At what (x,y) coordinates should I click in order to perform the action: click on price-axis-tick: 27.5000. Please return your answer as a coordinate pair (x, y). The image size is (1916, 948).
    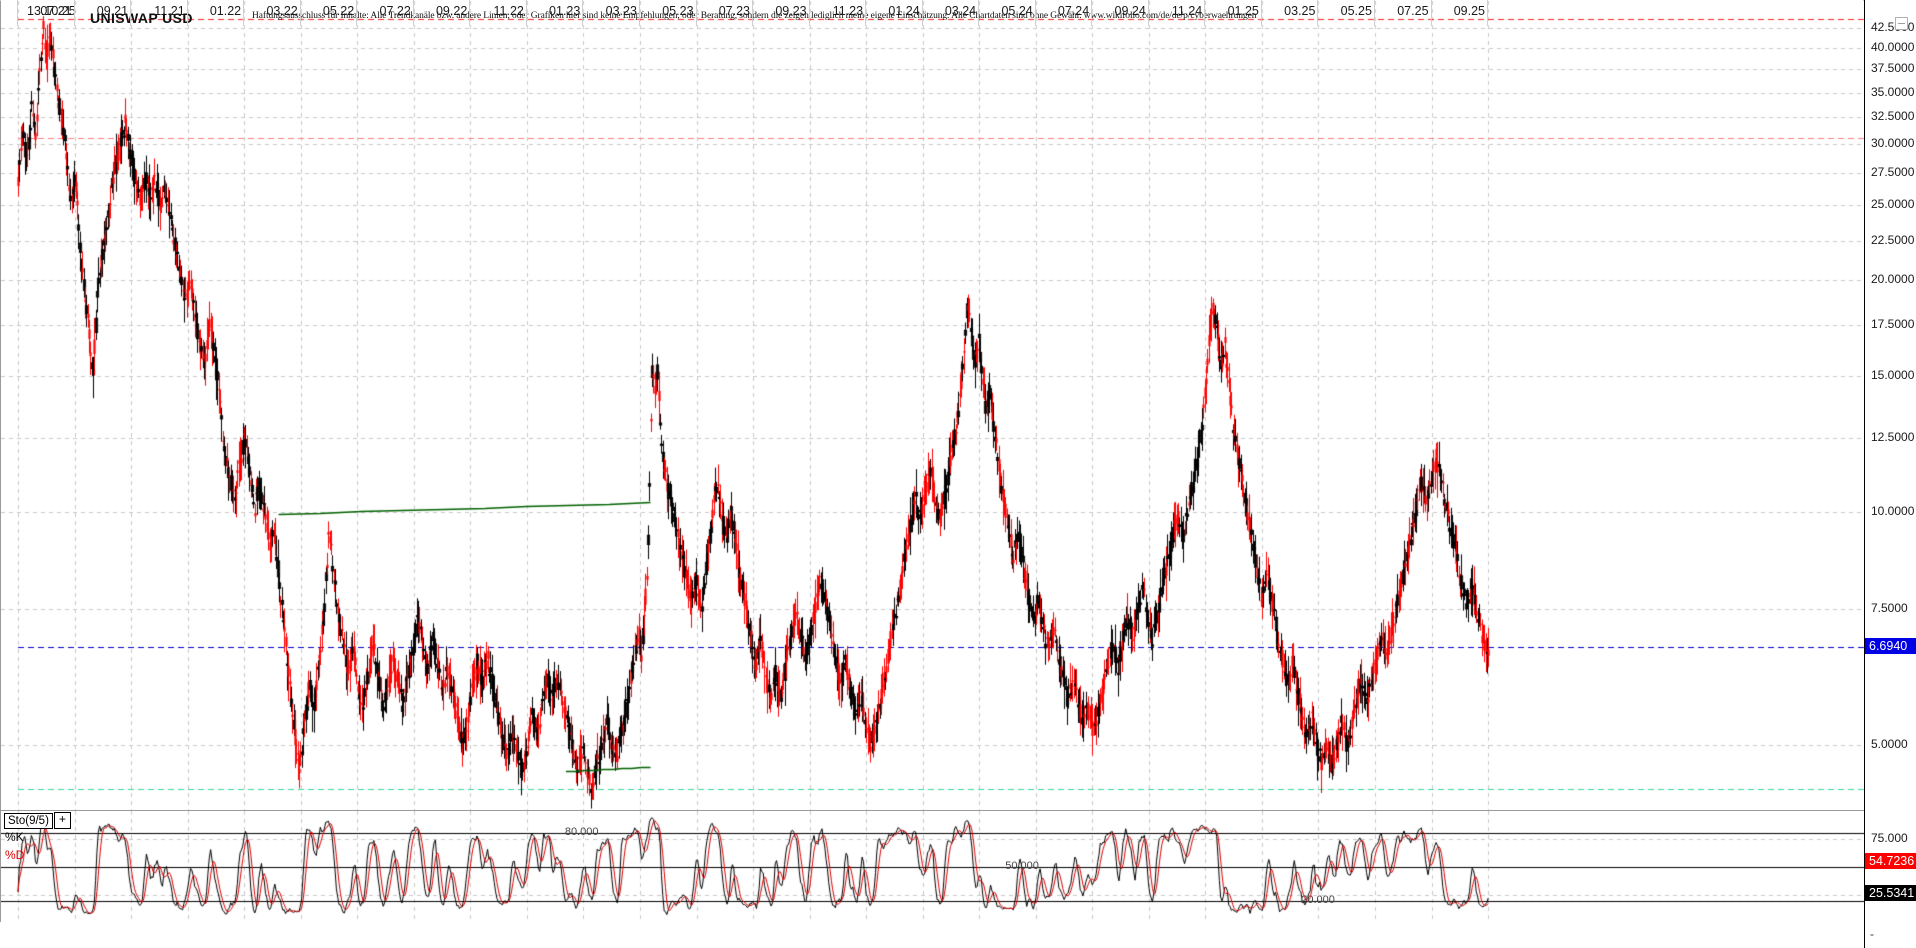
    Looking at the image, I should click on (1893, 172).